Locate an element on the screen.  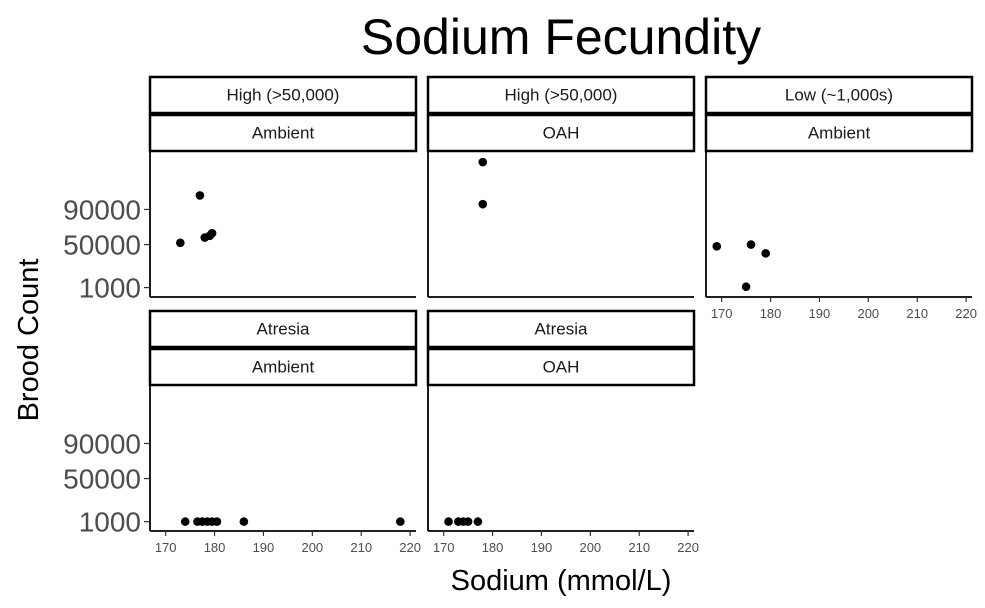
y-axis-label: Brood Count is located at coordinates (29, 340).